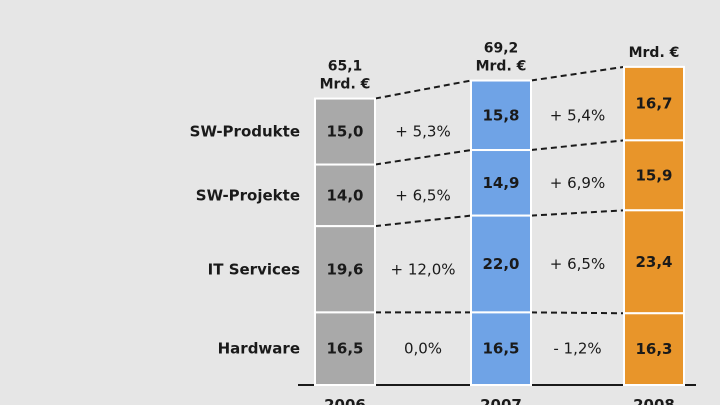  I want to click on data-label: 16,3, so click(653, 349).